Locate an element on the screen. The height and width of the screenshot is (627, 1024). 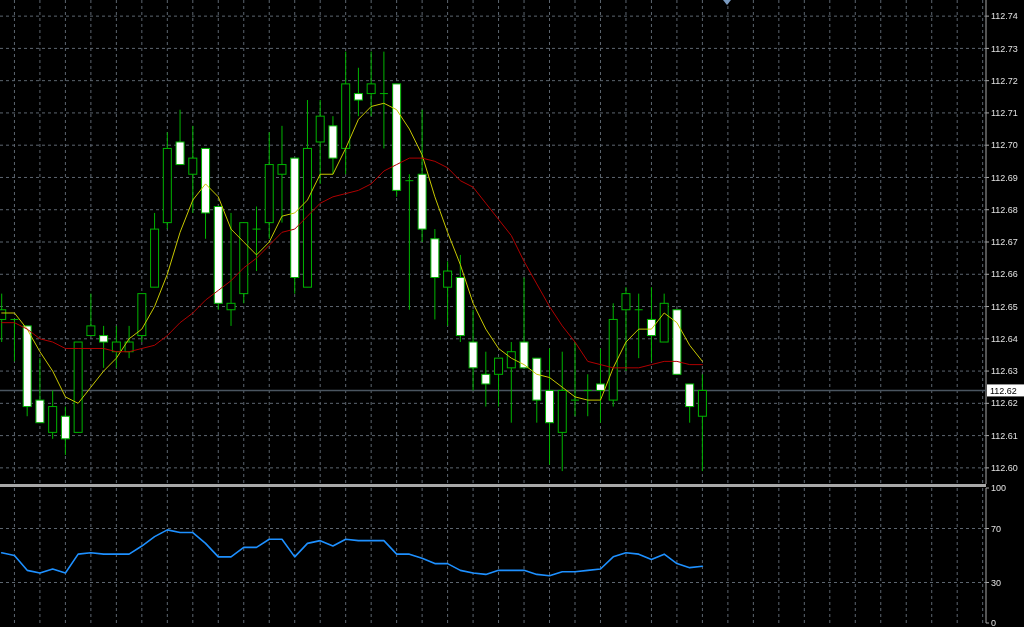
y-tick-label: 112.65 is located at coordinates (1004, 306).